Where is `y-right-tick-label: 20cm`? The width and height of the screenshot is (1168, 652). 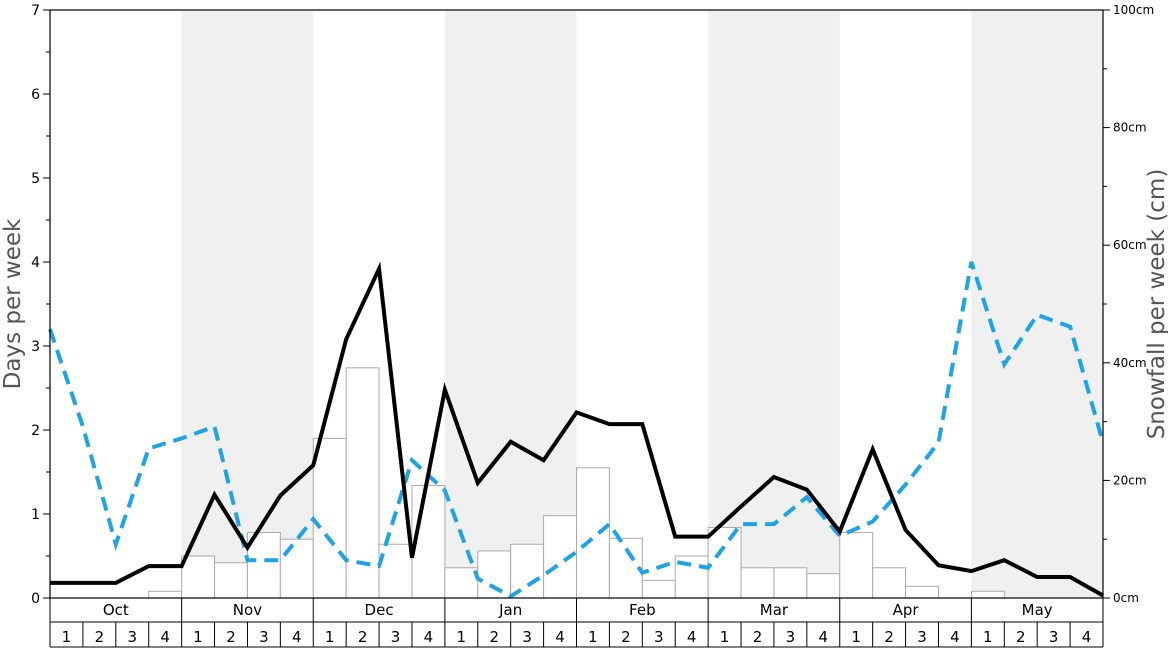 y-right-tick-label: 20cm is located at coordinates (1130, 480).